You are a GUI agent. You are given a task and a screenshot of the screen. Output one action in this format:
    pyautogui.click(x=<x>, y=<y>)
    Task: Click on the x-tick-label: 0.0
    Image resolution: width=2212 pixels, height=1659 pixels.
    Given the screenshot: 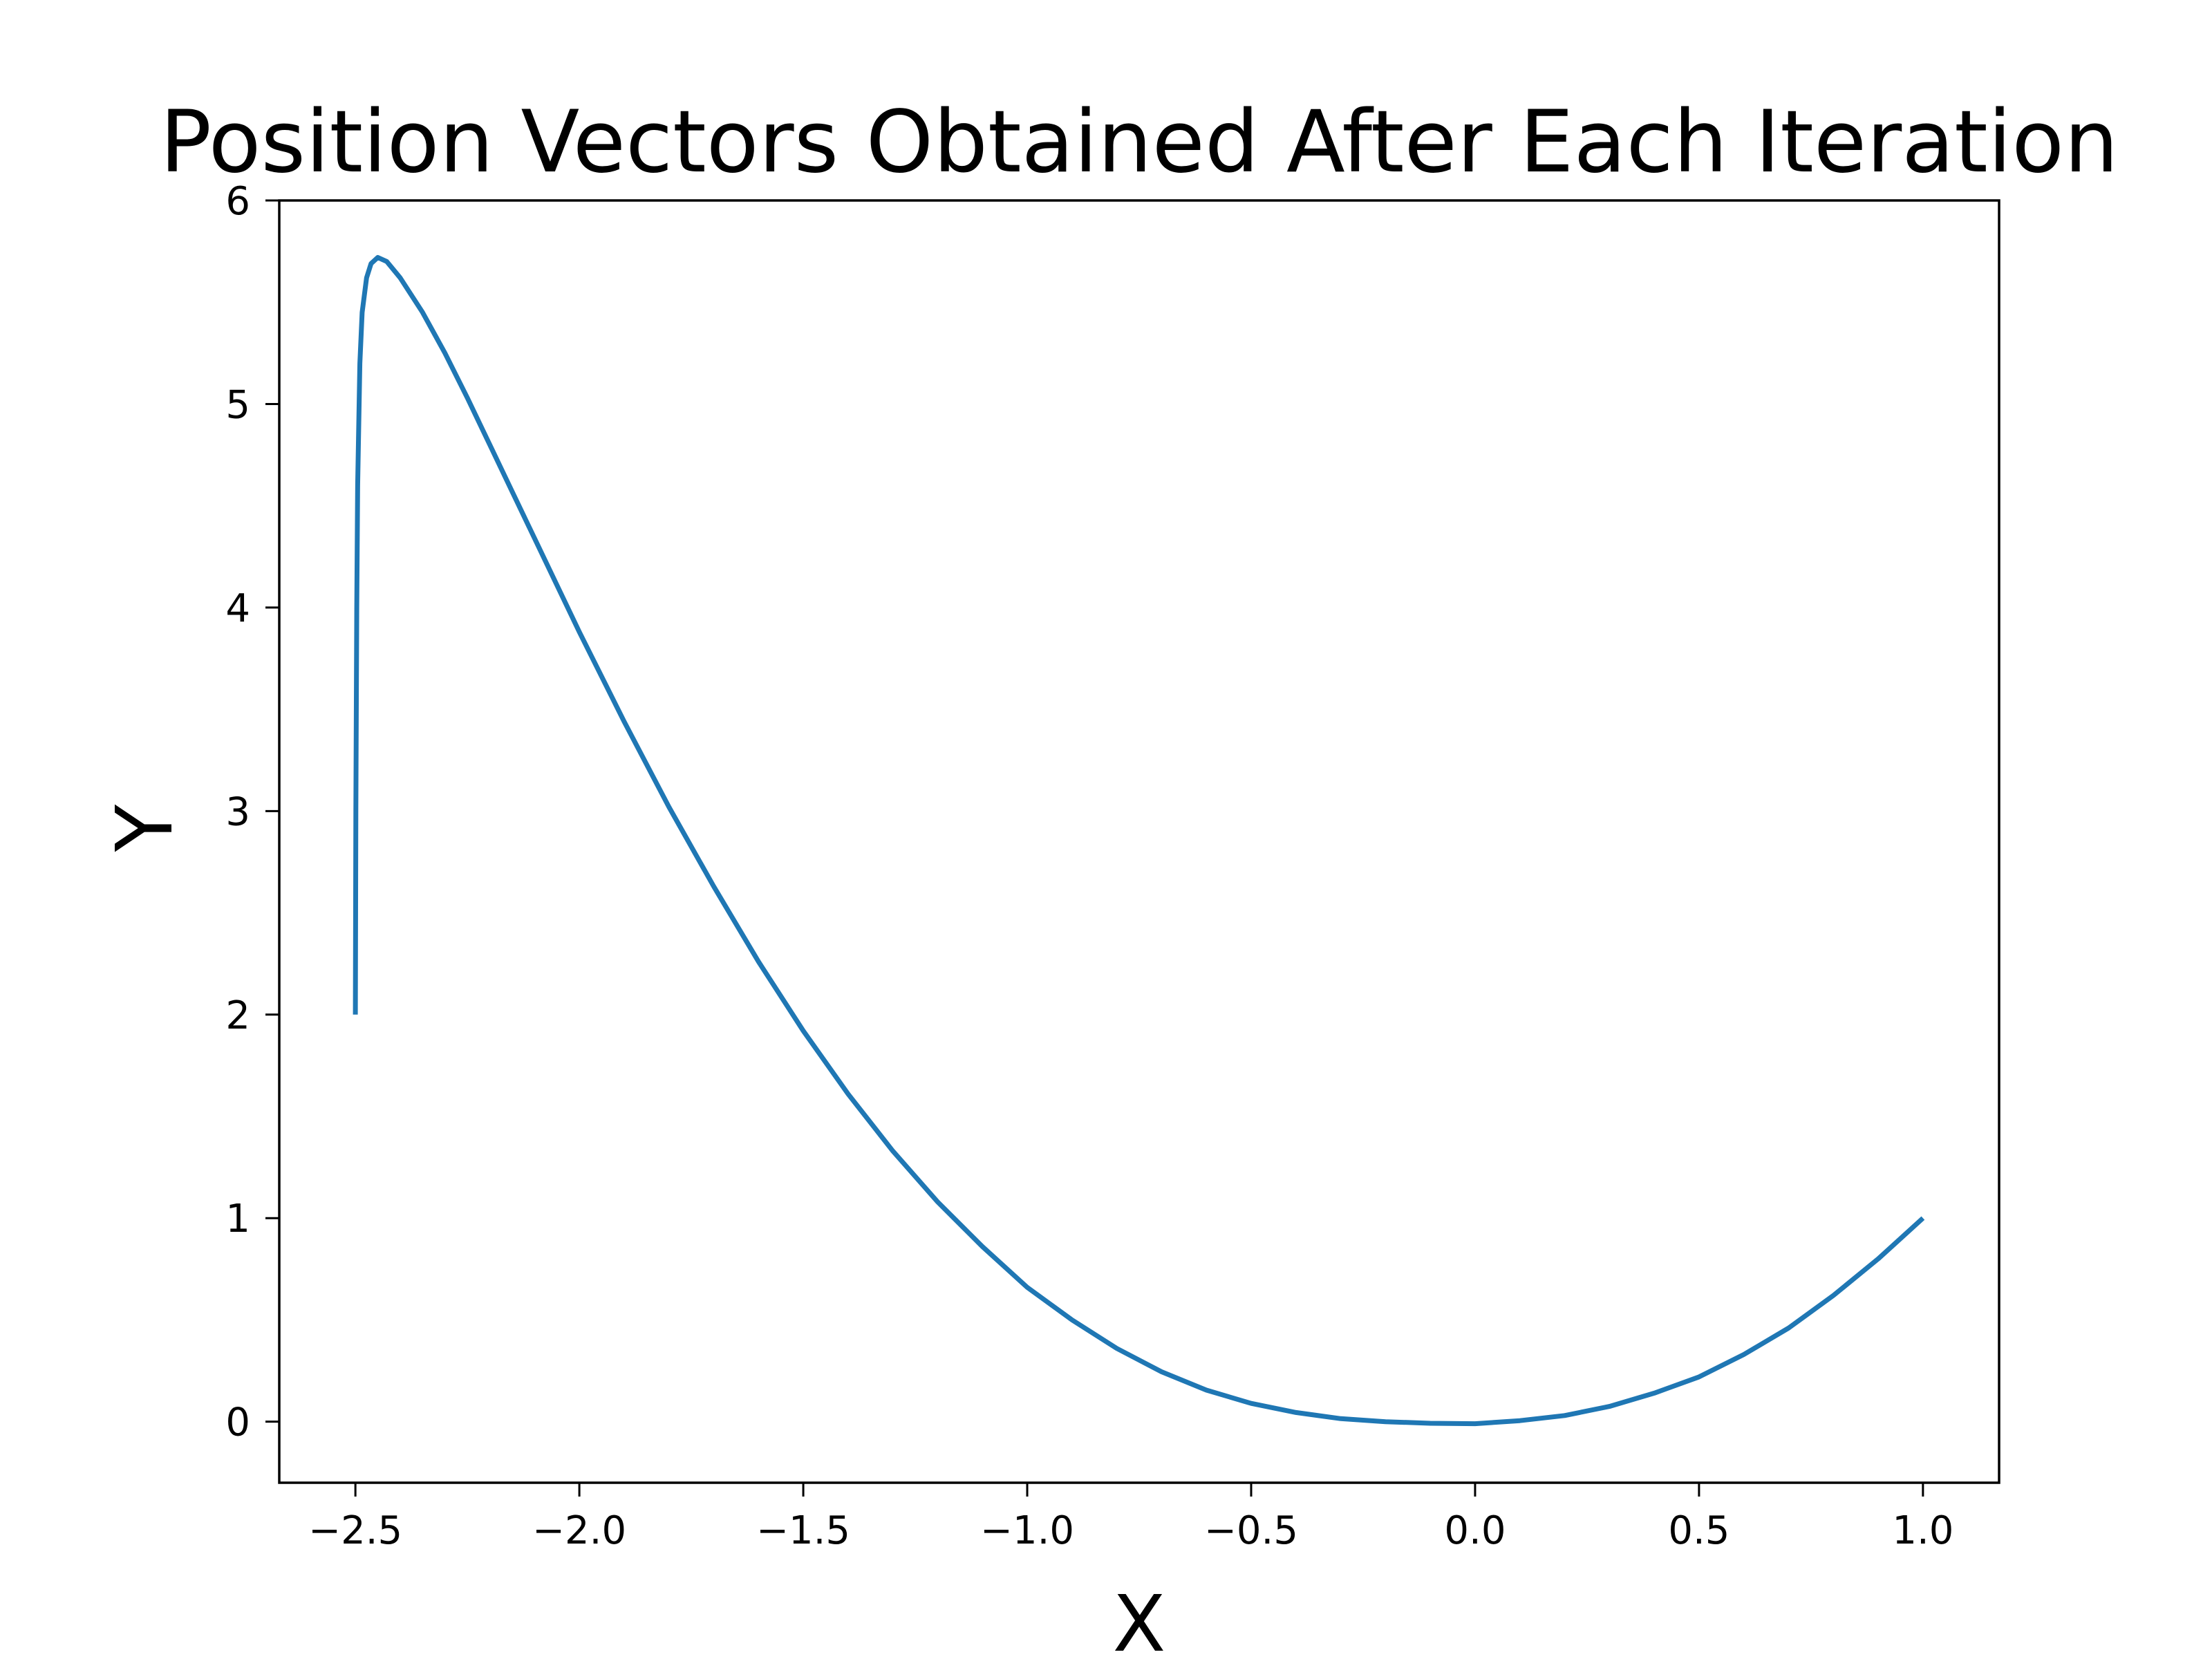 What is the action you would take?
    pyautogui.click(x=1475, y=1530)
    